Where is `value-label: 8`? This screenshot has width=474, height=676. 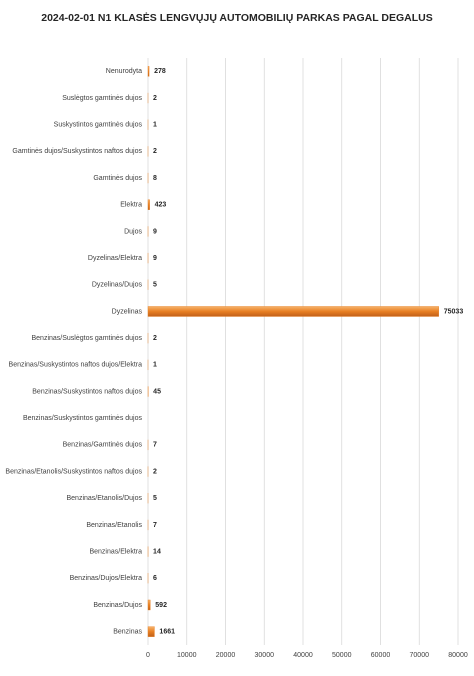
value-label: 8 is located at coordinates (155, 178).